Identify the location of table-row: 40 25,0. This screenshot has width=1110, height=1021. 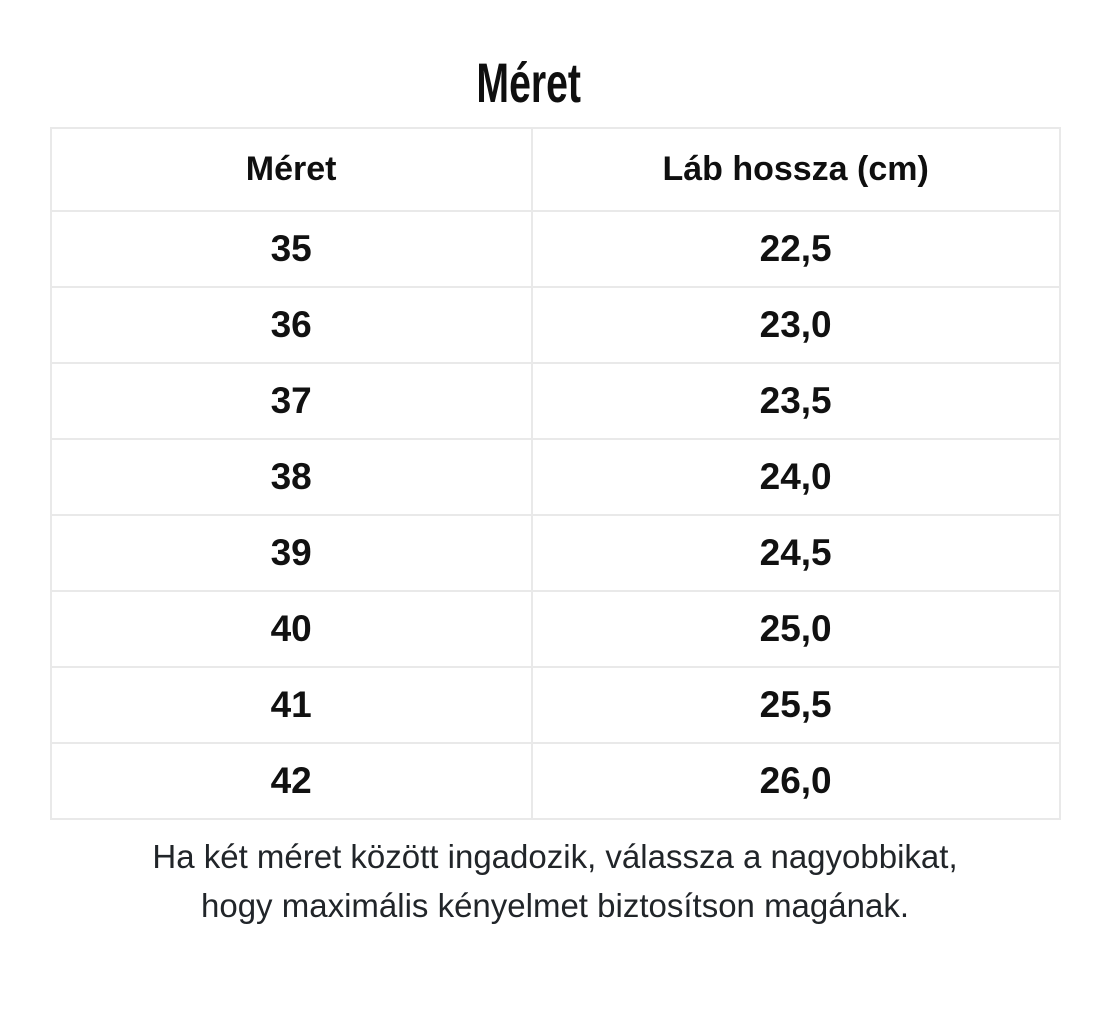
(555, 629).